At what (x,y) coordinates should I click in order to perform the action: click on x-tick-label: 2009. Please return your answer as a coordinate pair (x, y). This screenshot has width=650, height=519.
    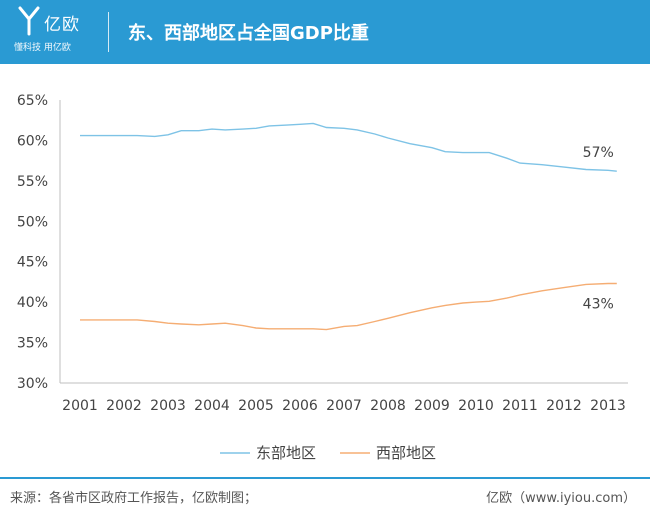
    Looking at the image, I should click on (432, 406).